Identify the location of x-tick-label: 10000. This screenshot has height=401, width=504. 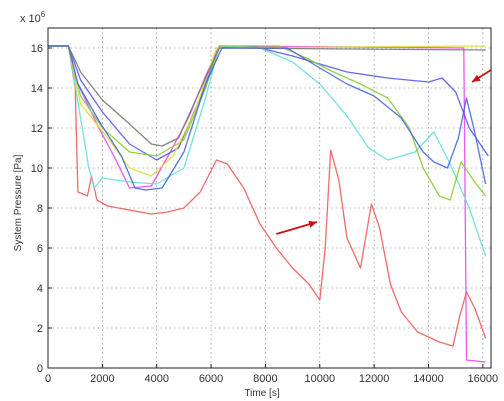
(319, 379).